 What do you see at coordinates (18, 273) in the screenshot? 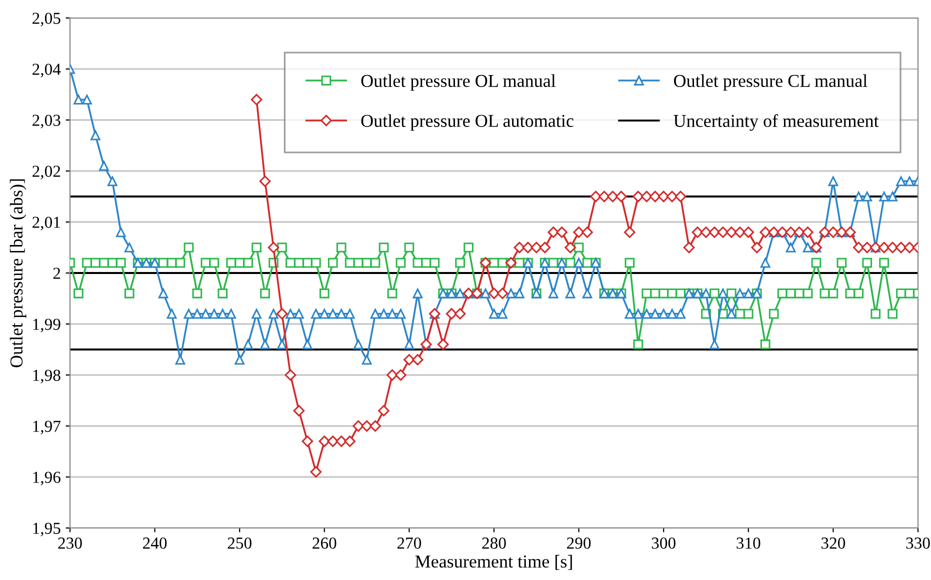
I see `y-axis-title: Outlet pressure [bar (abs)]` at bounding box center [18, 273].